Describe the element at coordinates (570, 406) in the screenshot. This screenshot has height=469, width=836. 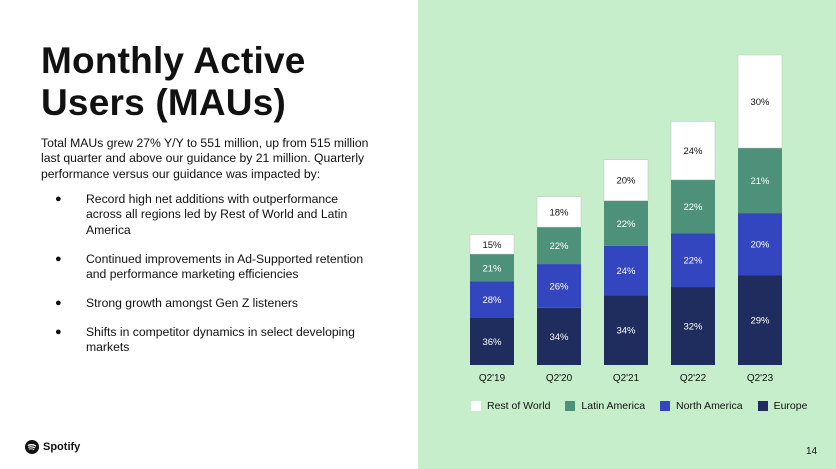
I see `legend-swatch-latin-america` at that location.